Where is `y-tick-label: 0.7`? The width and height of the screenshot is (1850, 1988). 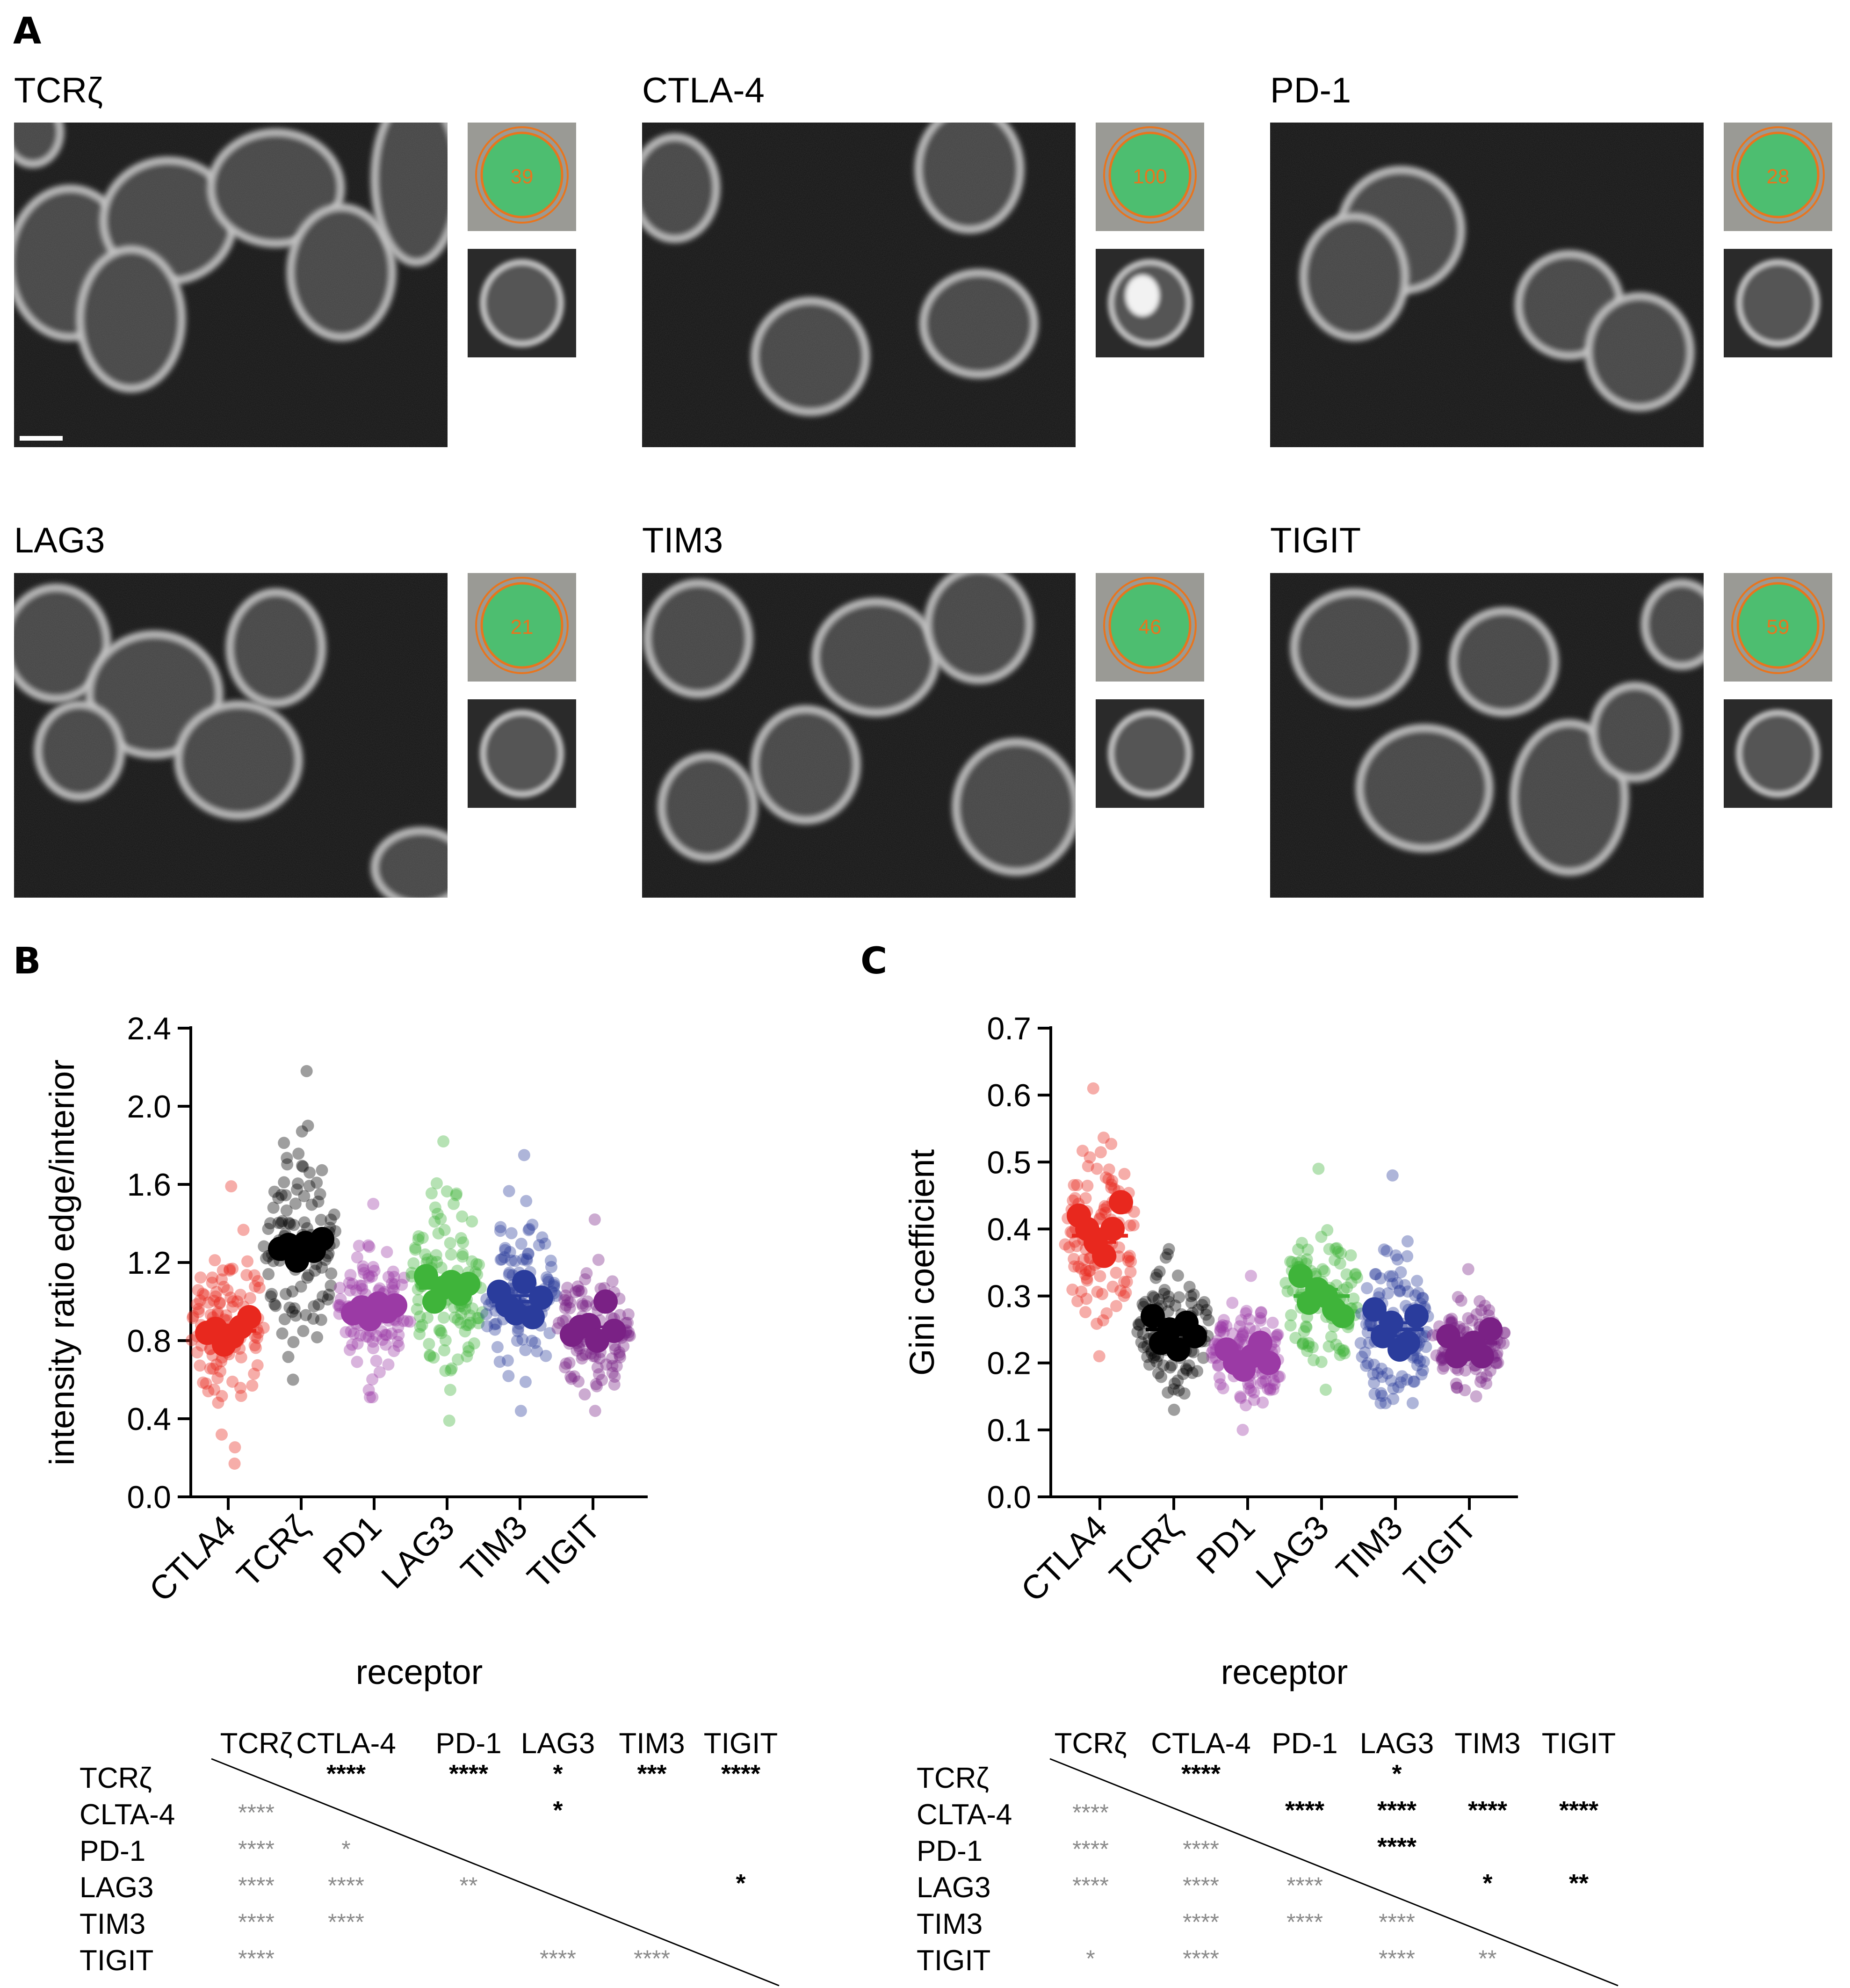
y-tick-label: 0.7 is located at coordinates (1009, 1028).